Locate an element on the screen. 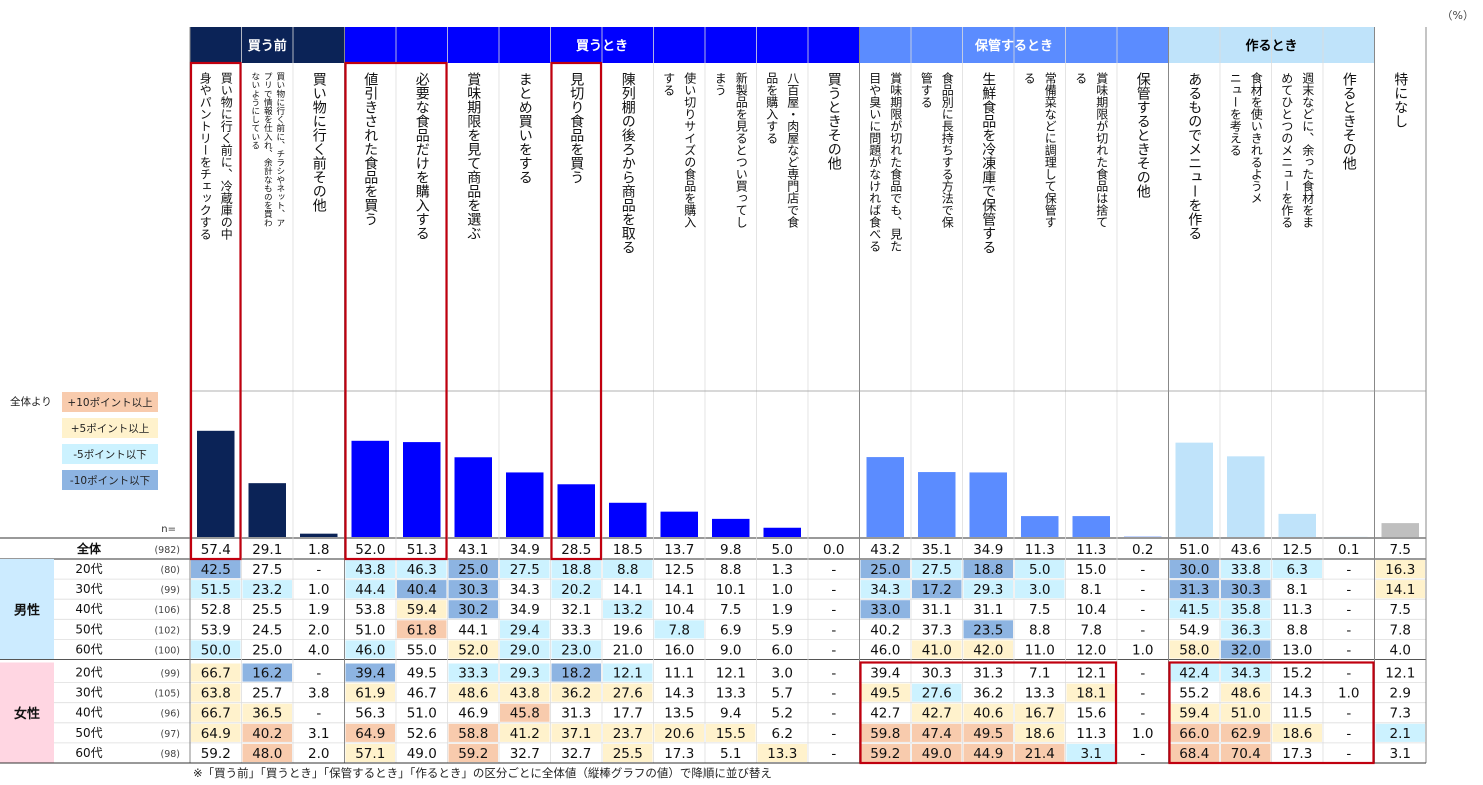 This screenshot has height=785, width=1483. legend-swatch is located at coordinates (110, 480).